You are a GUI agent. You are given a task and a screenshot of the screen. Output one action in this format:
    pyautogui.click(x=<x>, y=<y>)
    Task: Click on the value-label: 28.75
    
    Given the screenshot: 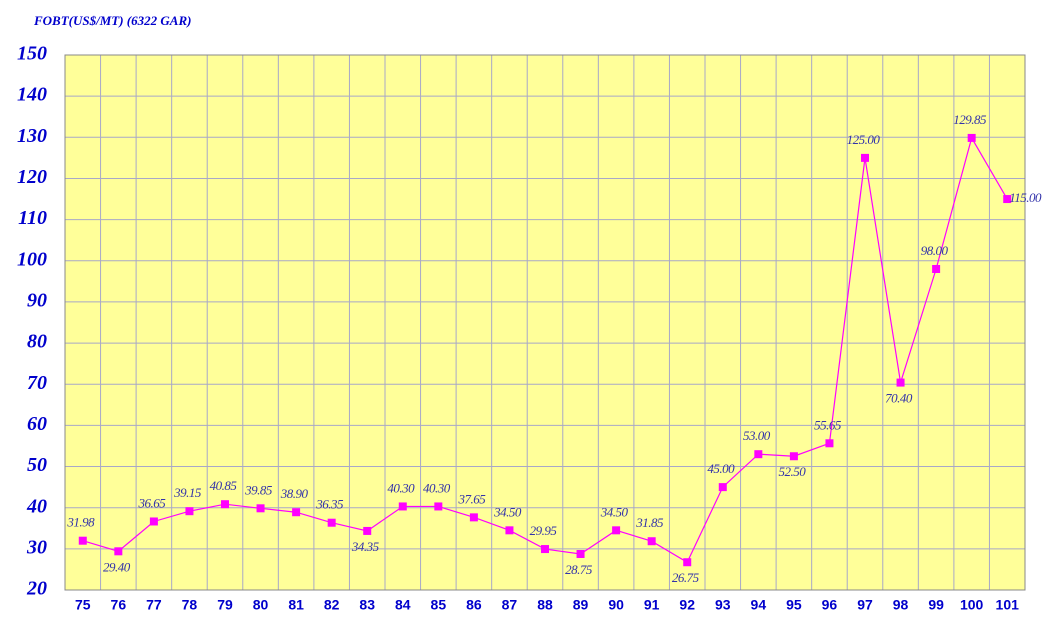 What is the action you would take?
    pyautogui.click(x=579, y=569)
    